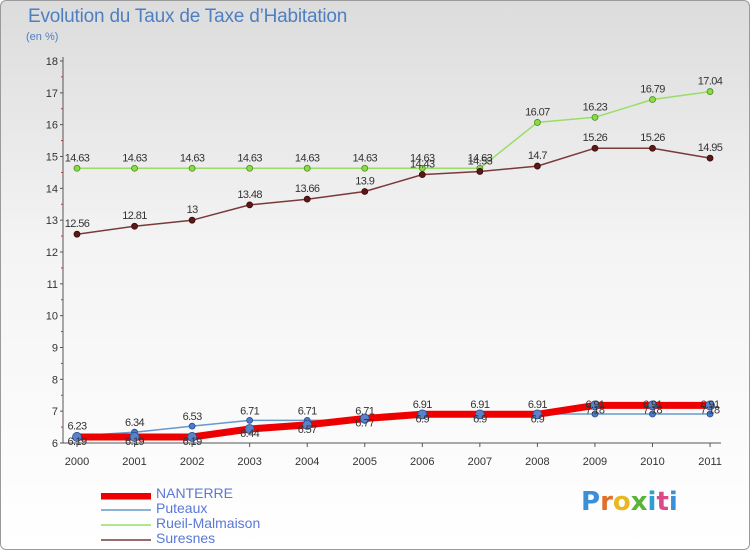  What do you see at coordinates (394, 130) in the screenshot?
I see `series-line-rueil-malmaison` at bounding box center [394, 130].